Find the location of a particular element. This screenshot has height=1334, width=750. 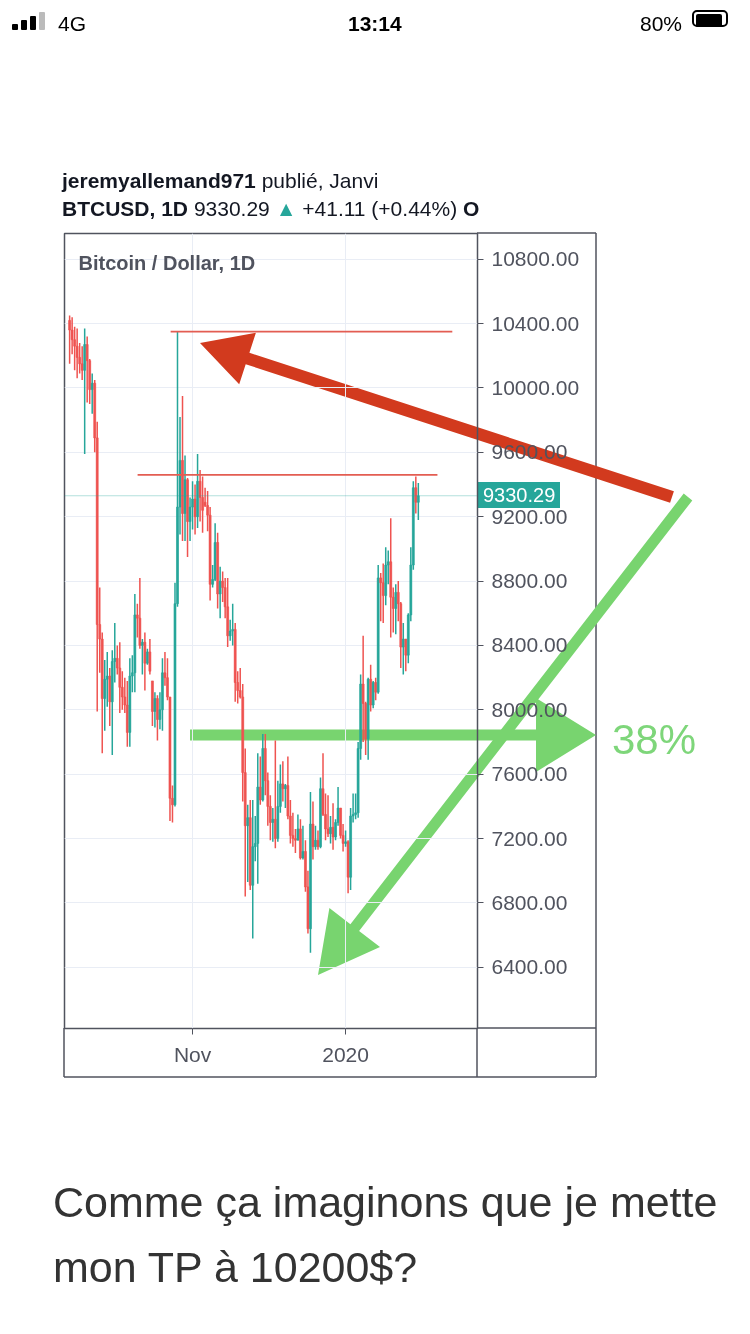

x-tick-label: Nov is located at coordinates (192, 1054).